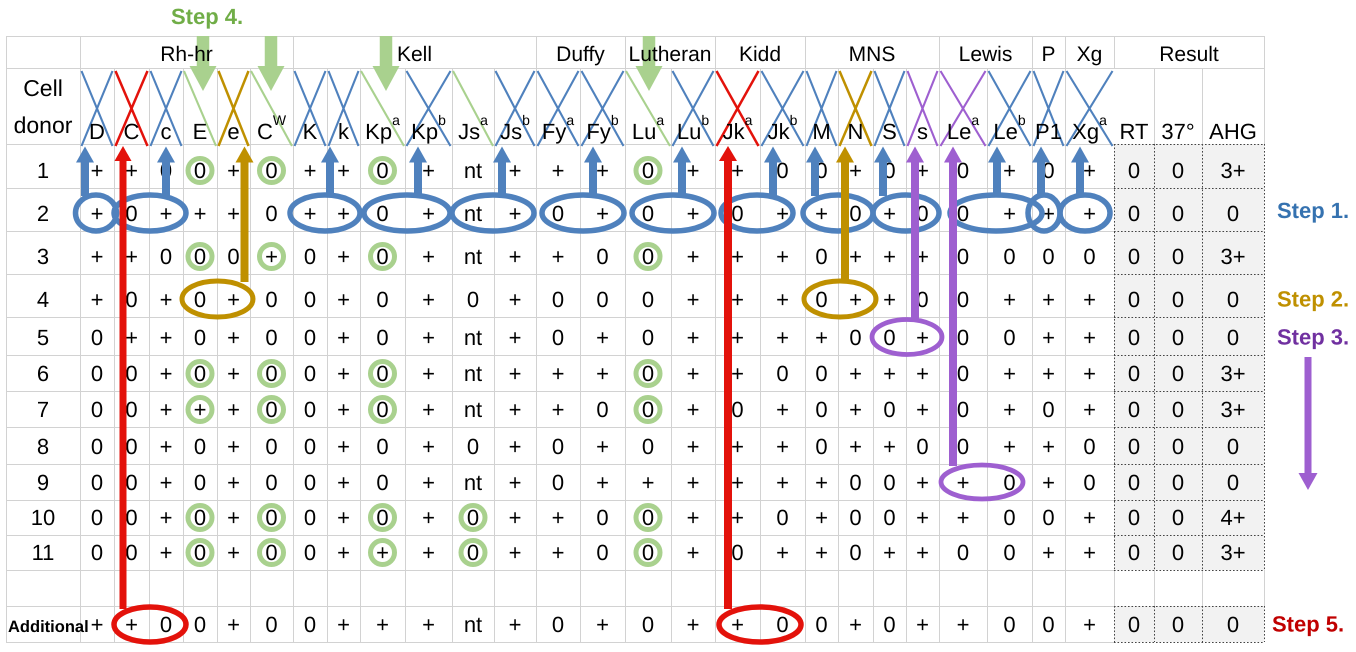 This screenshot has width=1356, height=652. What do you see at coordinates (872, 54) in the screenshot?
I see `svg-text: MNS` at bounding box center [872, 54].